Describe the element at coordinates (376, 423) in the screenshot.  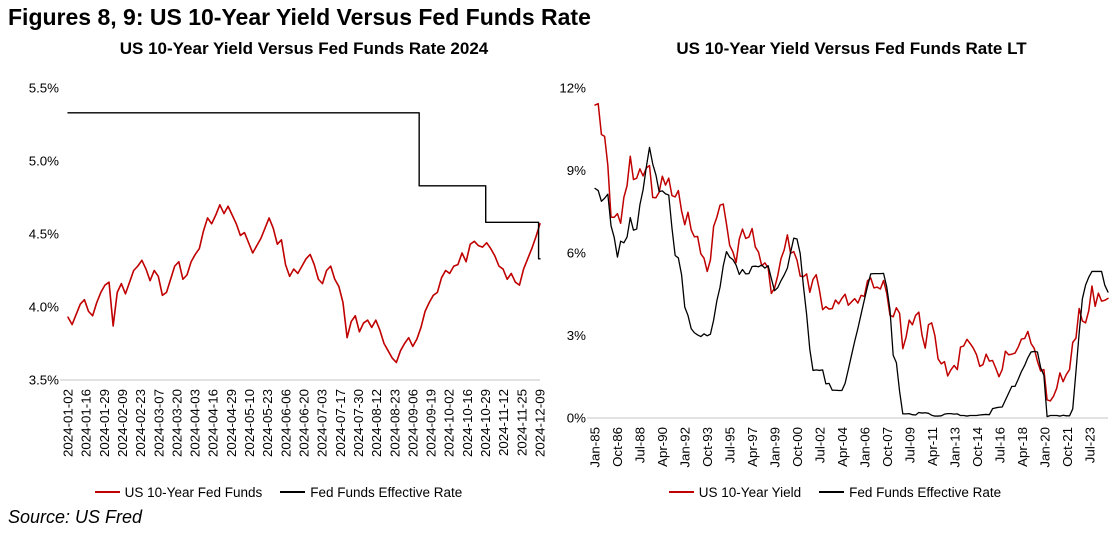
I see `x-axis-label: 2024-08-12` at that location.